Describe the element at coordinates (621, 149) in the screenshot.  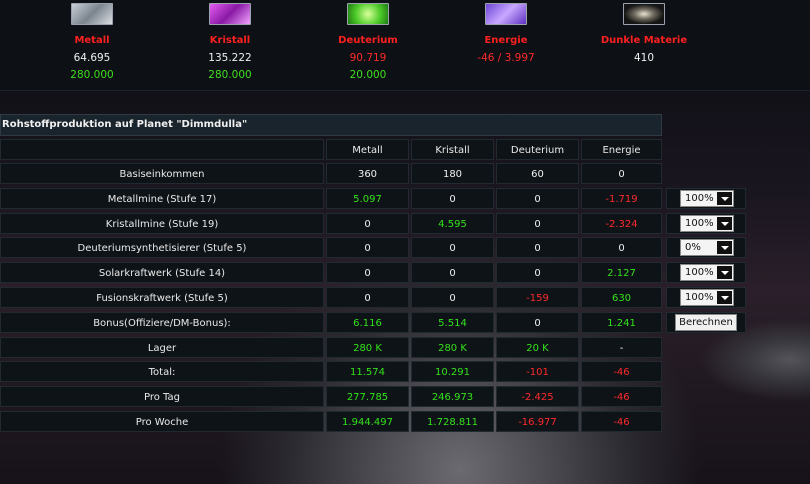
I see `column-header-energie: Energie` at that location.